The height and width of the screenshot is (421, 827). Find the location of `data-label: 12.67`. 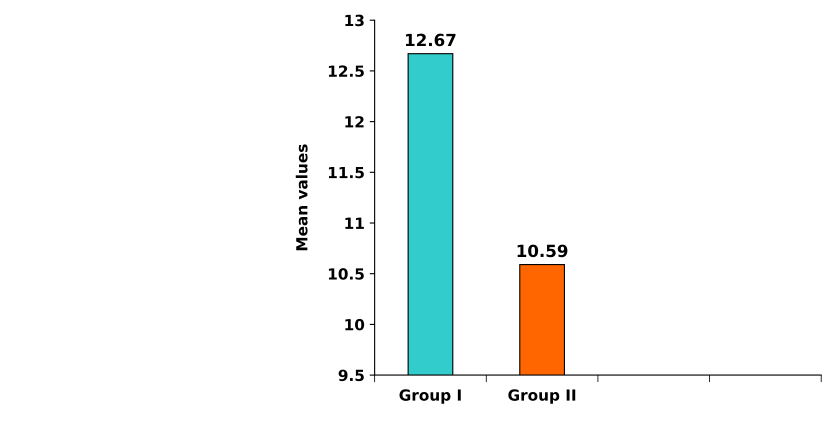

data-label: 12.67 is located at coordinates (431, 40).